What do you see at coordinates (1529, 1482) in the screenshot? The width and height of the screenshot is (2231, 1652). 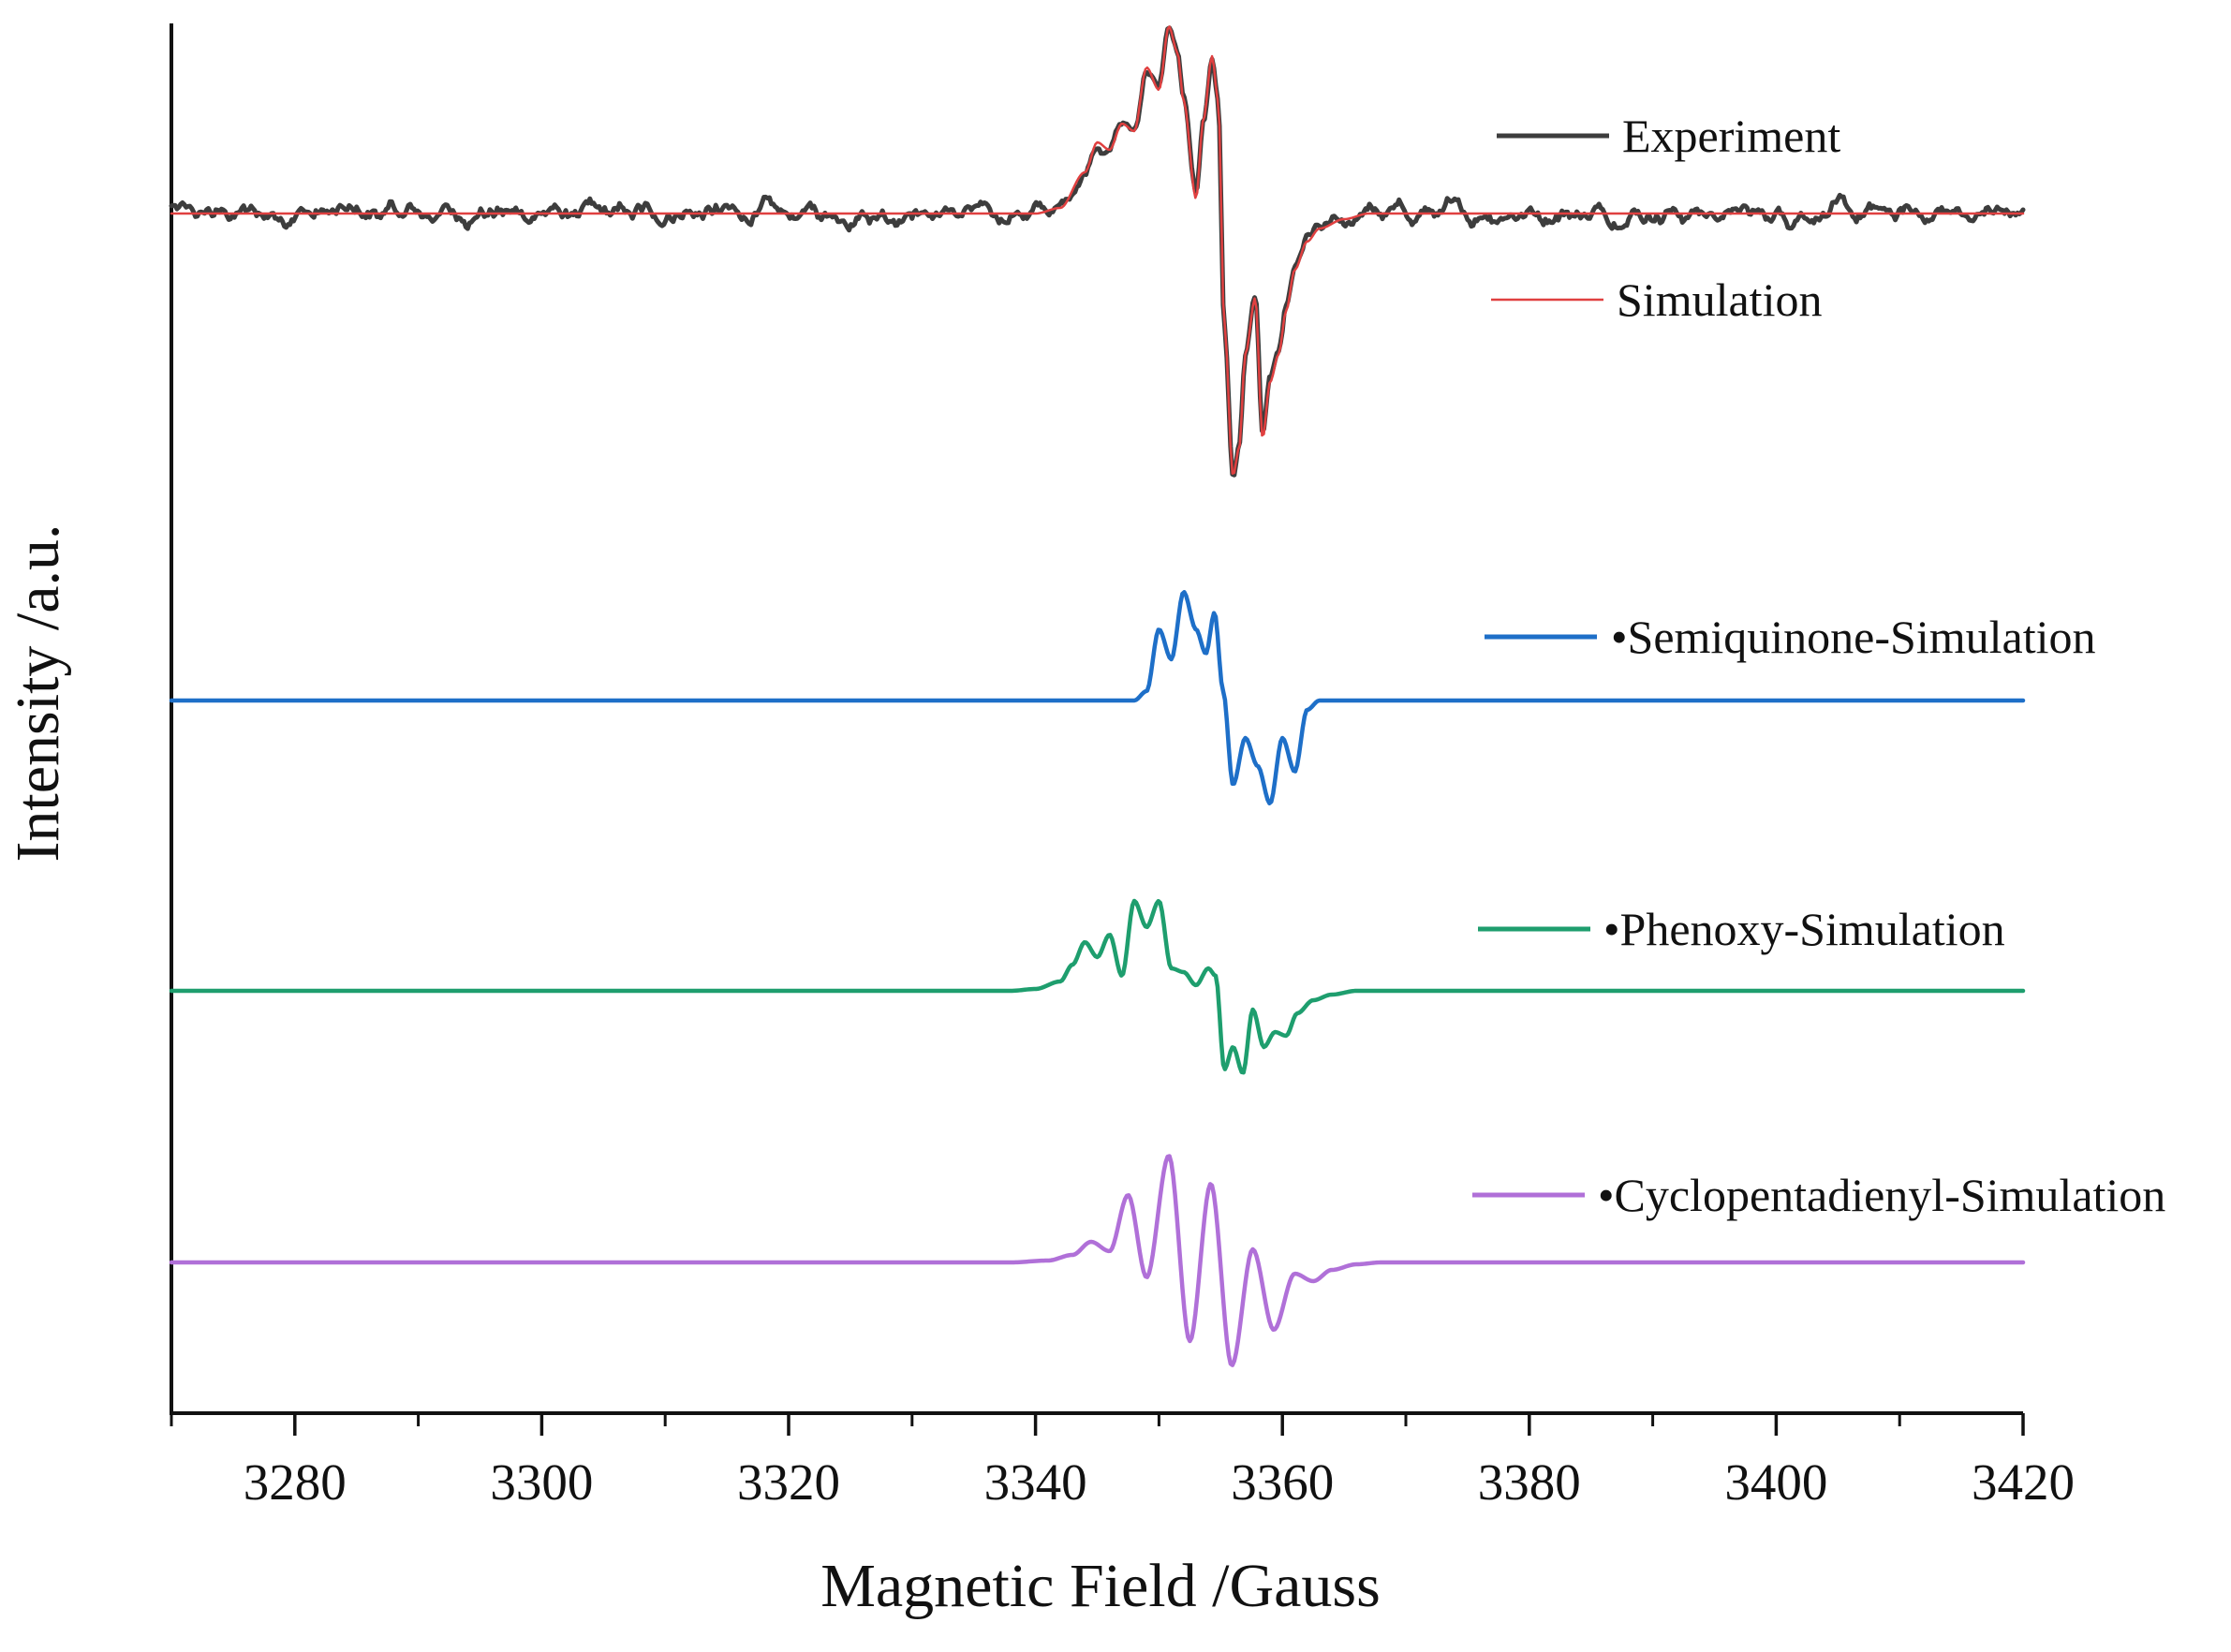 I see `x-tick-label: 3380` at bounding box center [1529, 1482].